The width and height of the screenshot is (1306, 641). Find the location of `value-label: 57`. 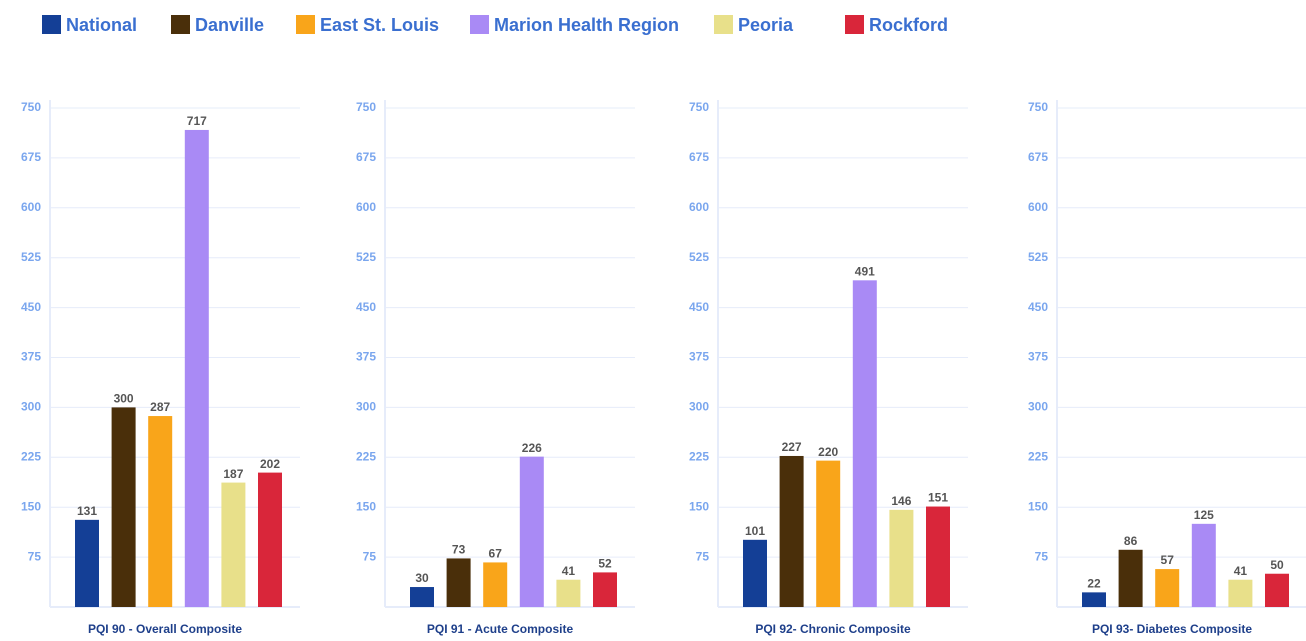

value-label: 57 is located at coordinates (1168, 560).